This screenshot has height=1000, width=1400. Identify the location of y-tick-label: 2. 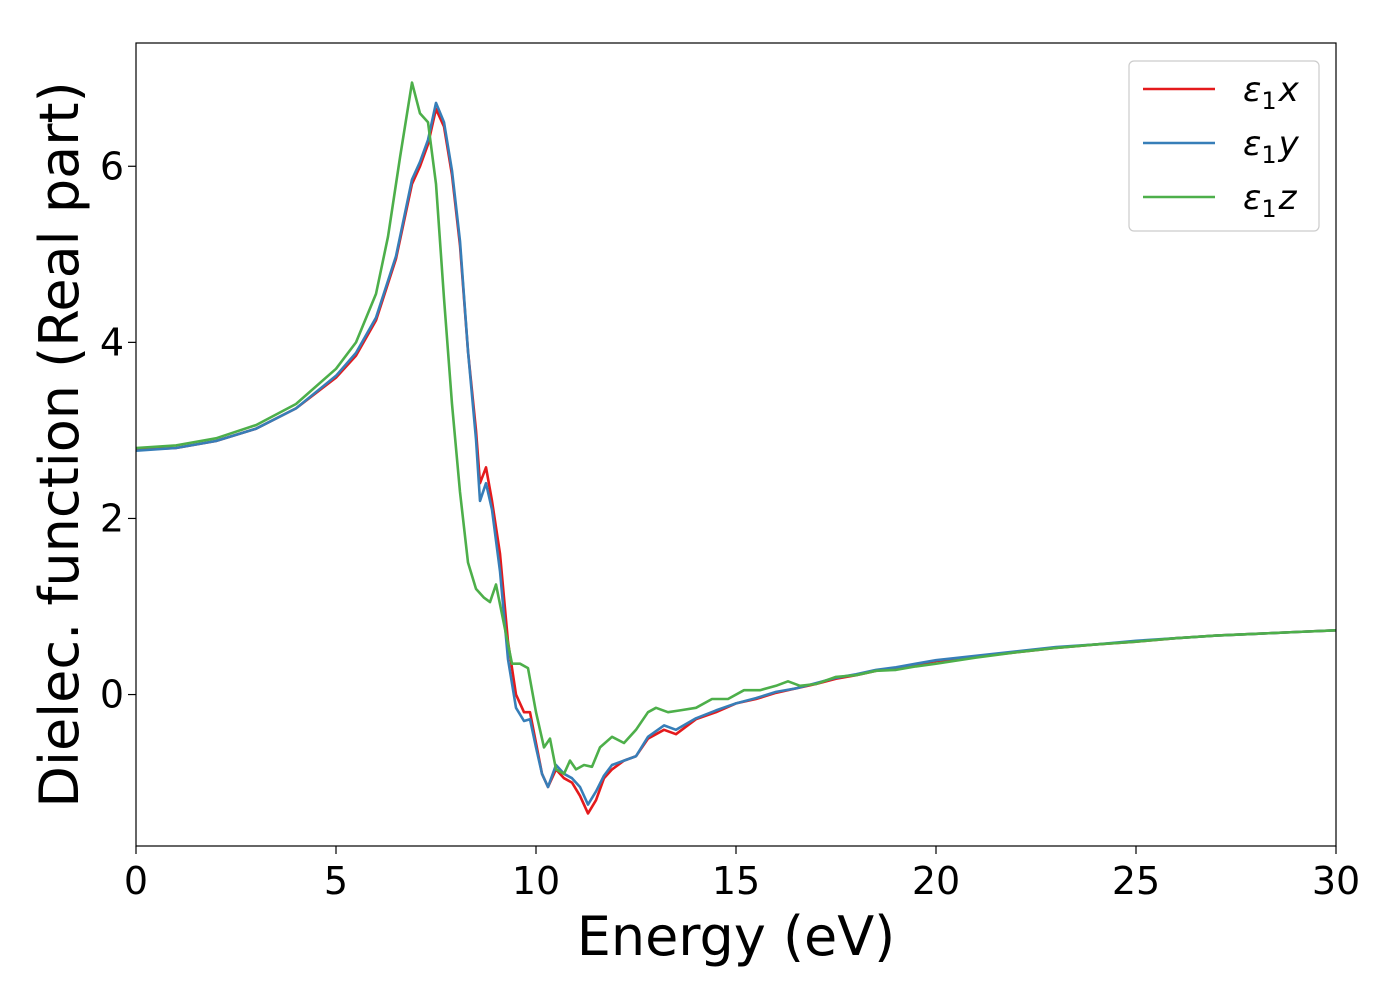
(112, 518).